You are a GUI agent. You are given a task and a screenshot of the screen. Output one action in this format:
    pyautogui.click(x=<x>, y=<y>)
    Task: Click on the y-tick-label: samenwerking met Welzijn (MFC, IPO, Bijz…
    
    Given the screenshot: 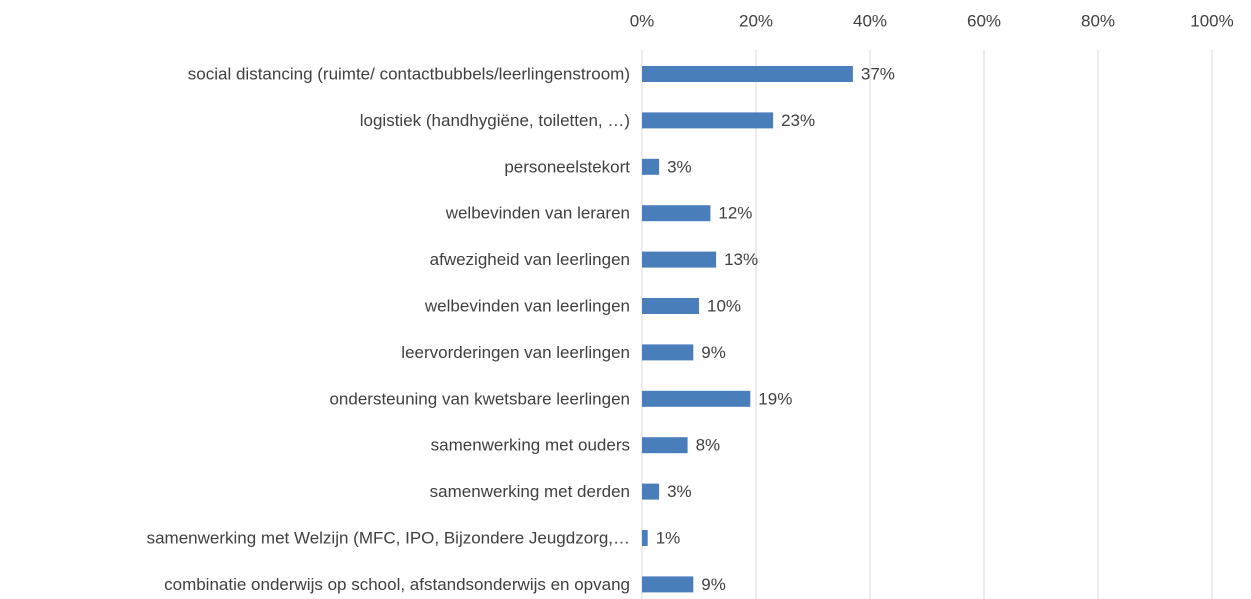 What is the action you would take?
    pyautogui.click(x=388, y=537)
    